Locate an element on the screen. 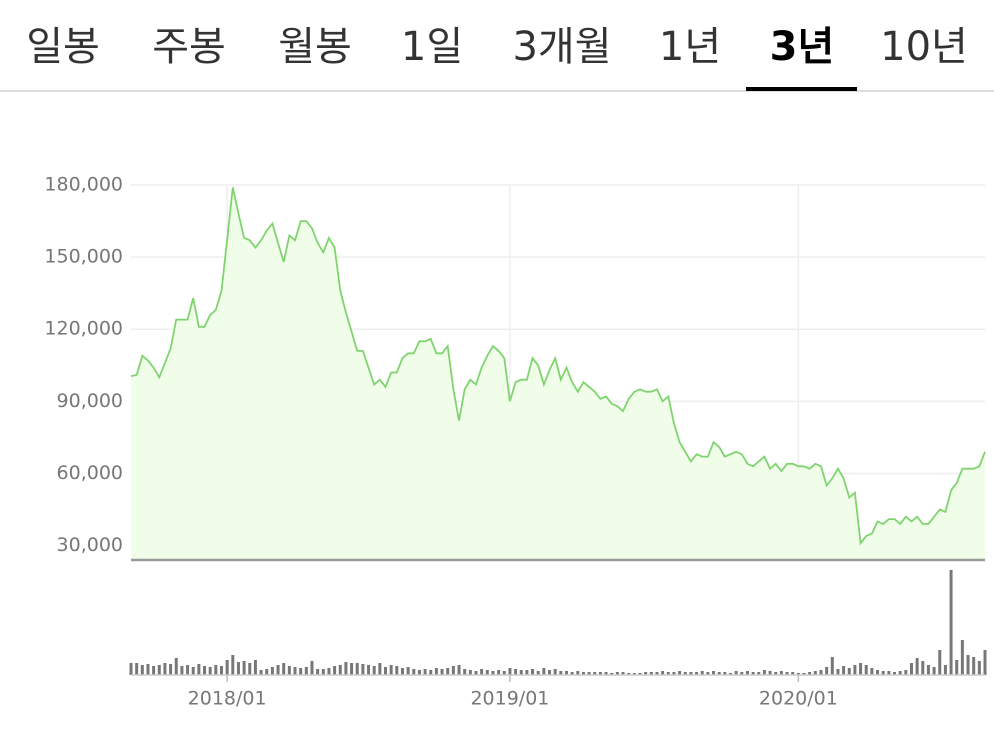 The height and width of the screenshot is (745, 994). tab: 일봉 is located at coordinates (63, 47).